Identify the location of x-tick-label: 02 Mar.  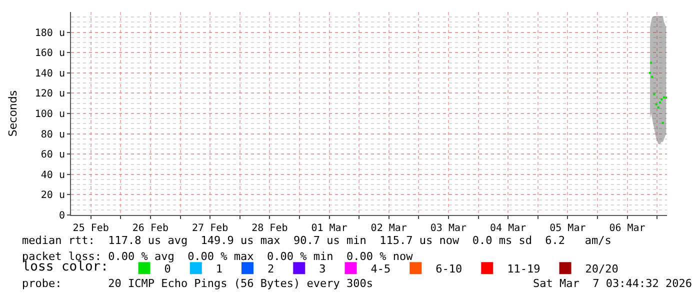
(388, 228).